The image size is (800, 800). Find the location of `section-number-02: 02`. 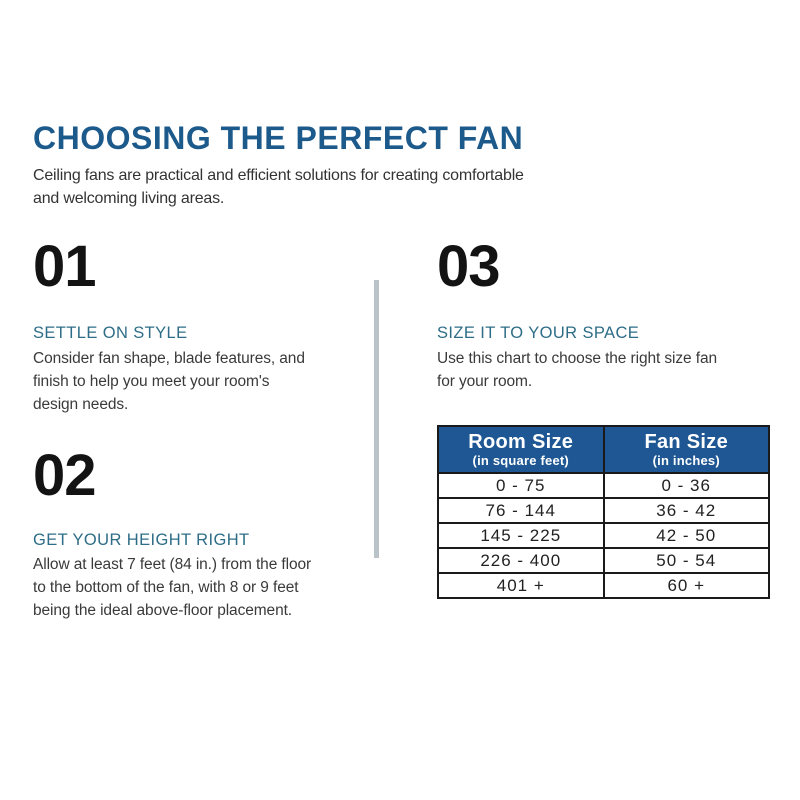

section-number-02: 02 is located at coordinates (65, 475).